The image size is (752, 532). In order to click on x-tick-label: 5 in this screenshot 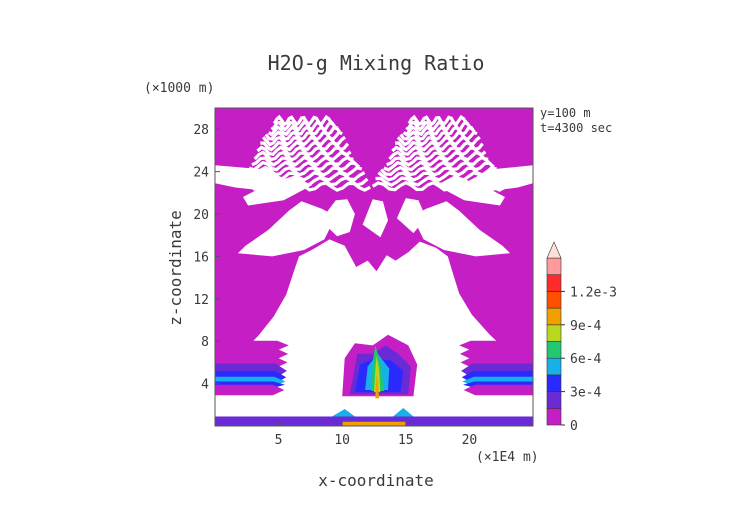, I will do `click(279, 440)`.